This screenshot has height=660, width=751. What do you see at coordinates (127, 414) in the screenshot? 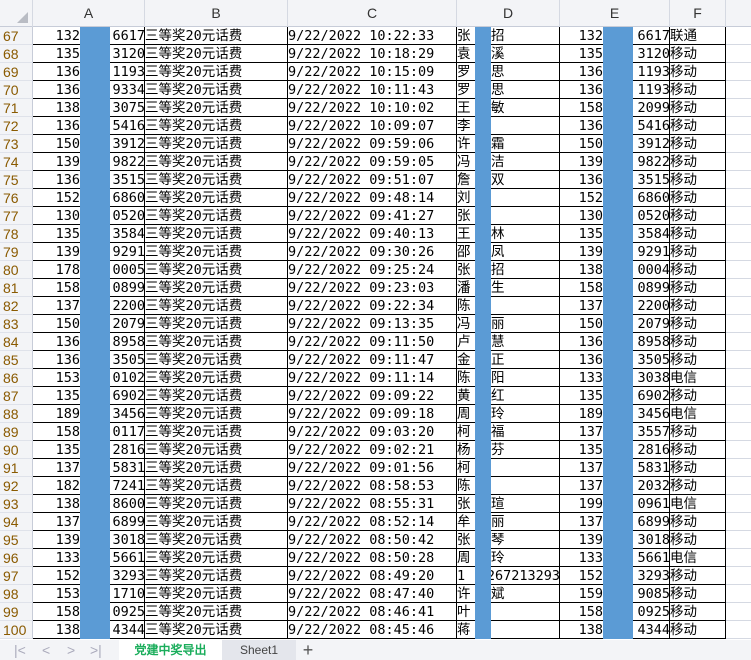
I see `cell-a-suffix: 3456` at bounding box center [127, 414].